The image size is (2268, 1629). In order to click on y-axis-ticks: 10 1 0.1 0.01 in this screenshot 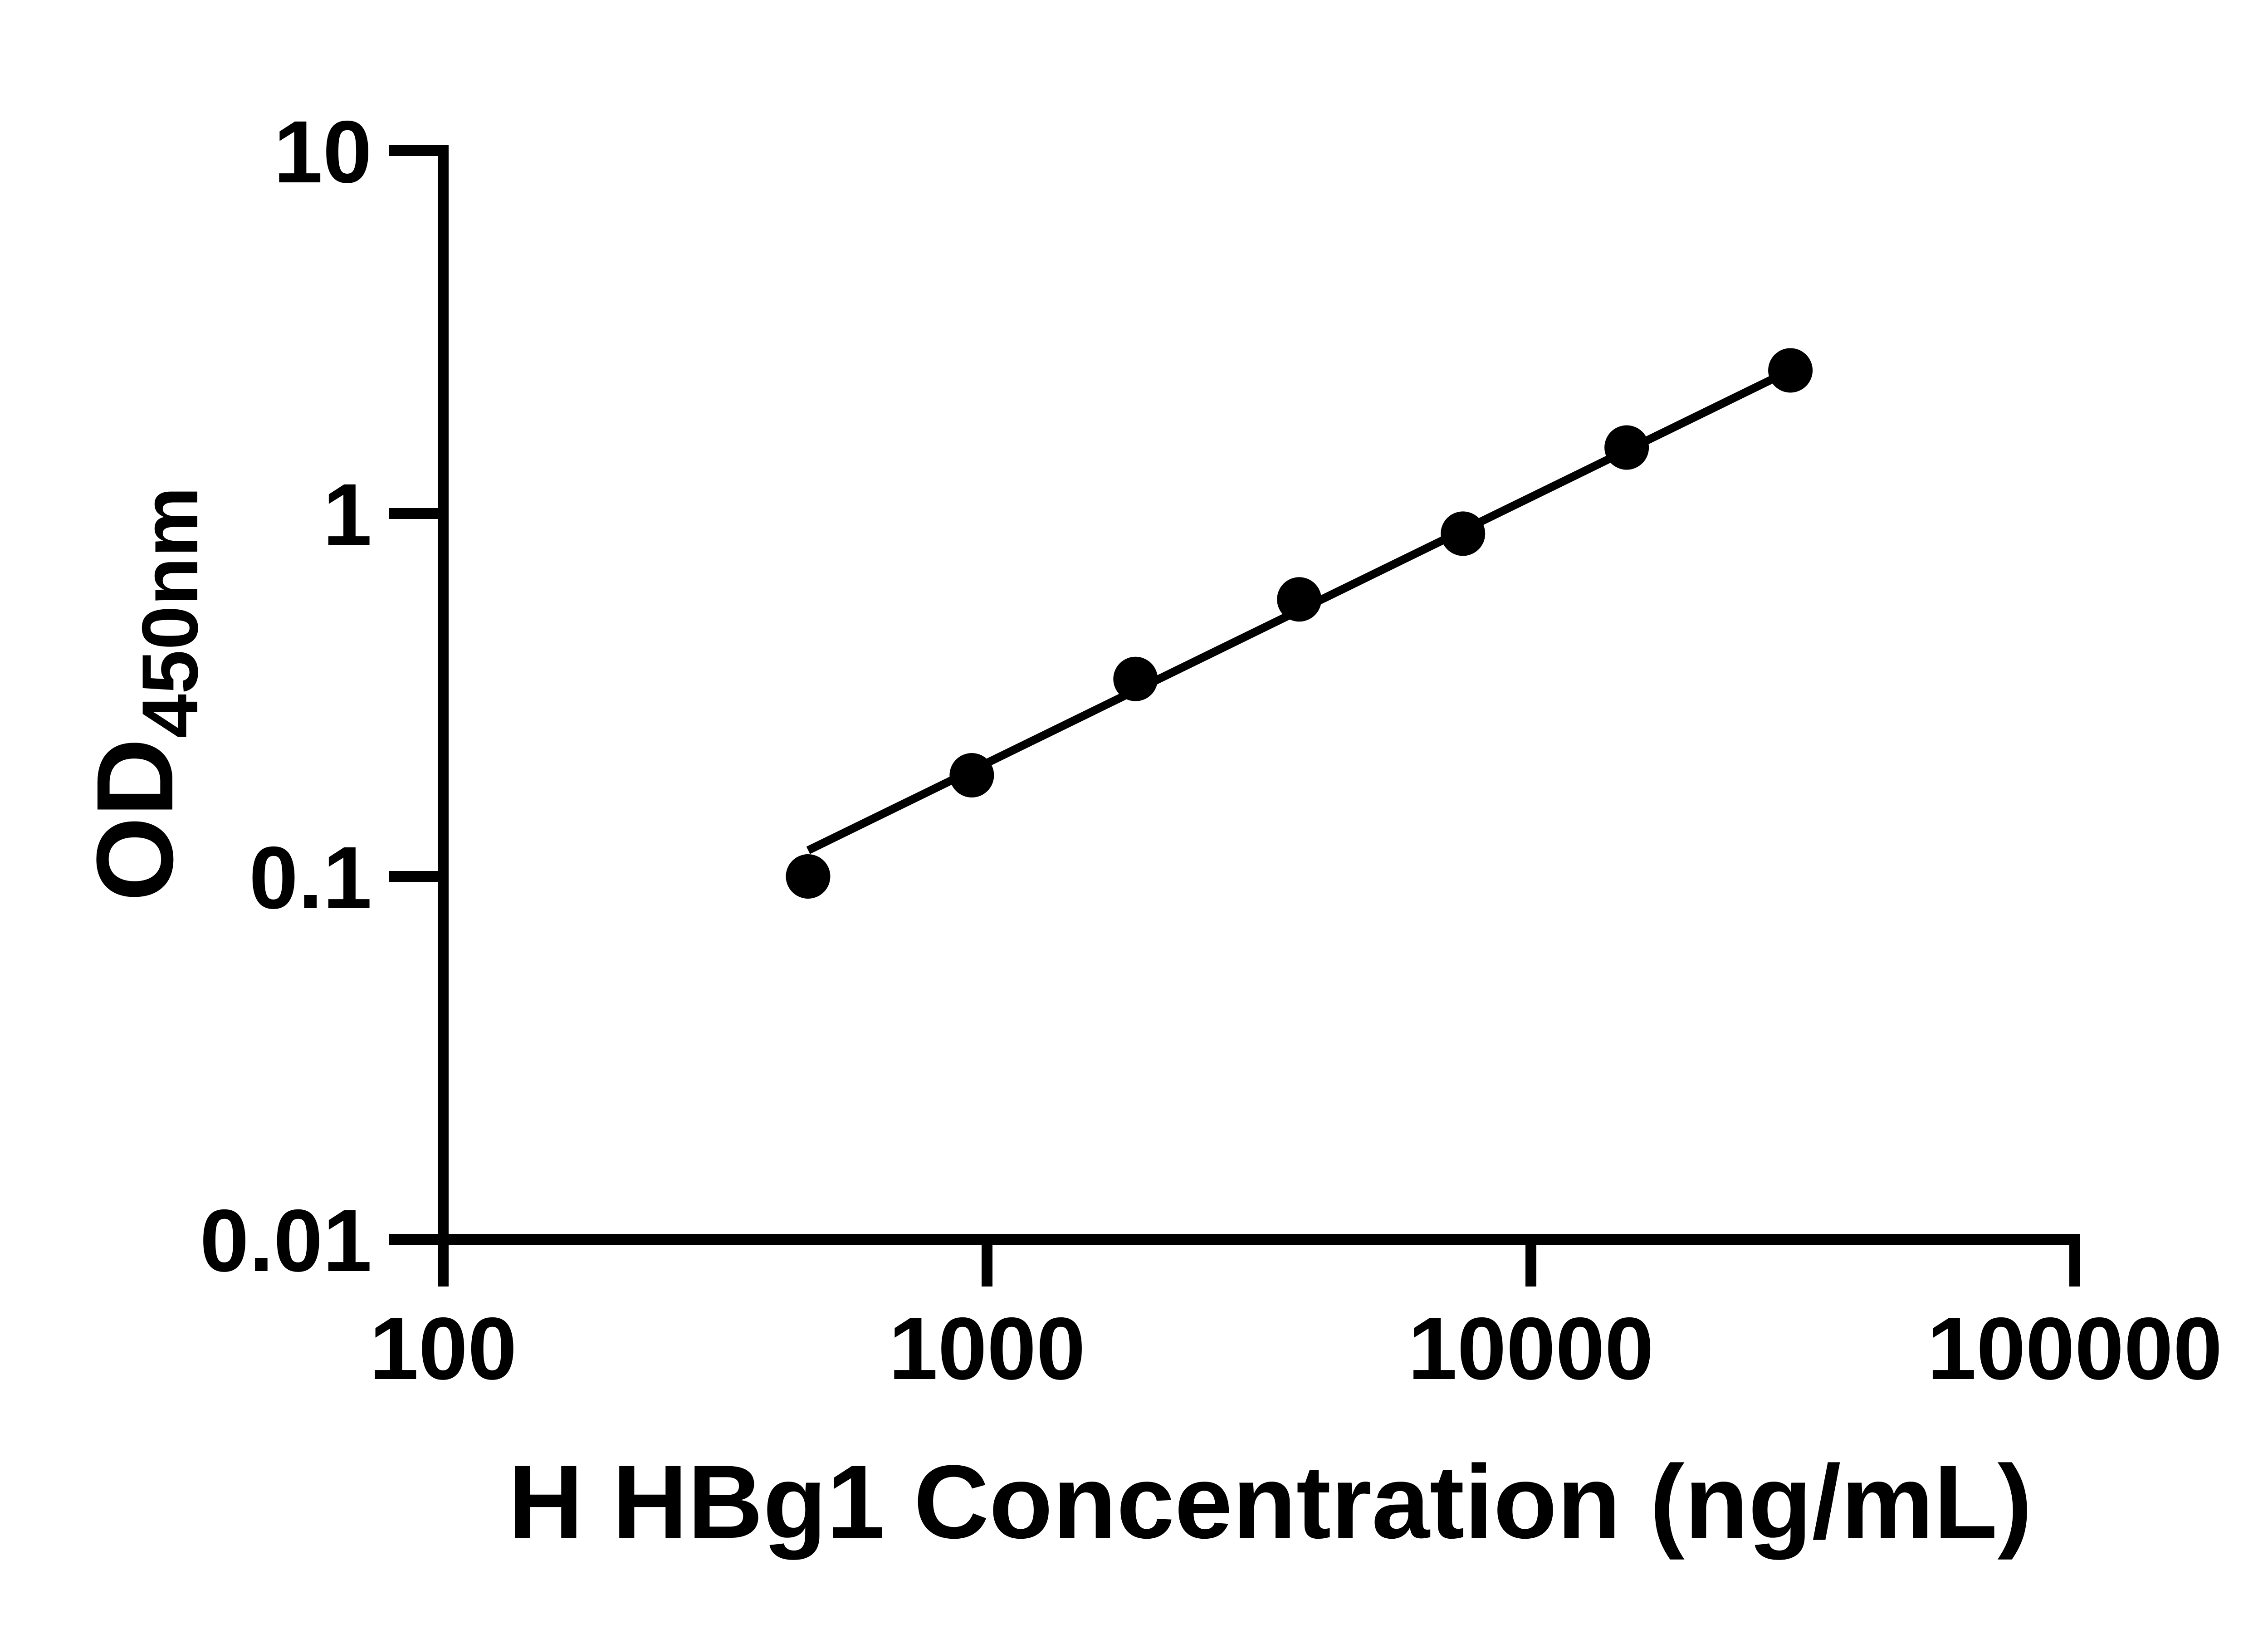, I will do `click(322, 696)`.